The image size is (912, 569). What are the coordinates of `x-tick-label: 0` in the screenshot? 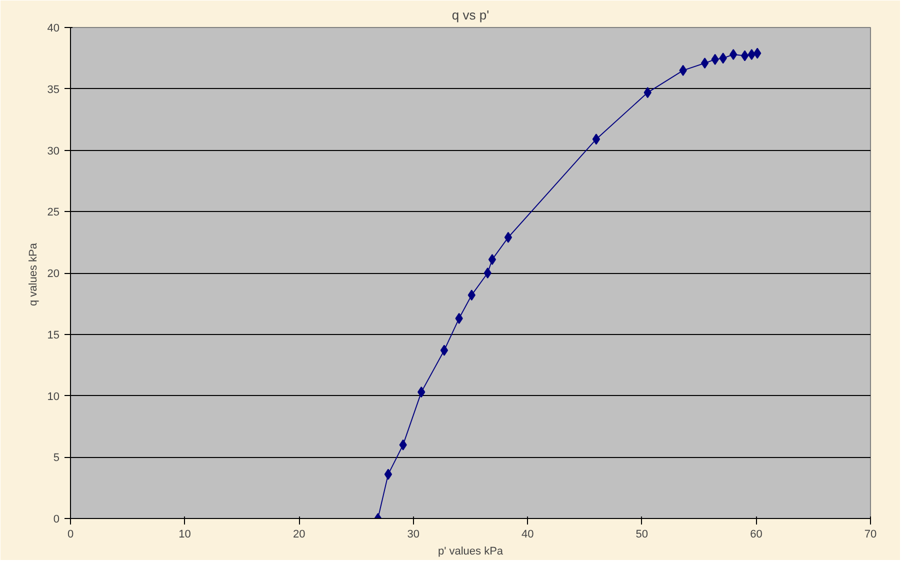 It's located at (70, 534).